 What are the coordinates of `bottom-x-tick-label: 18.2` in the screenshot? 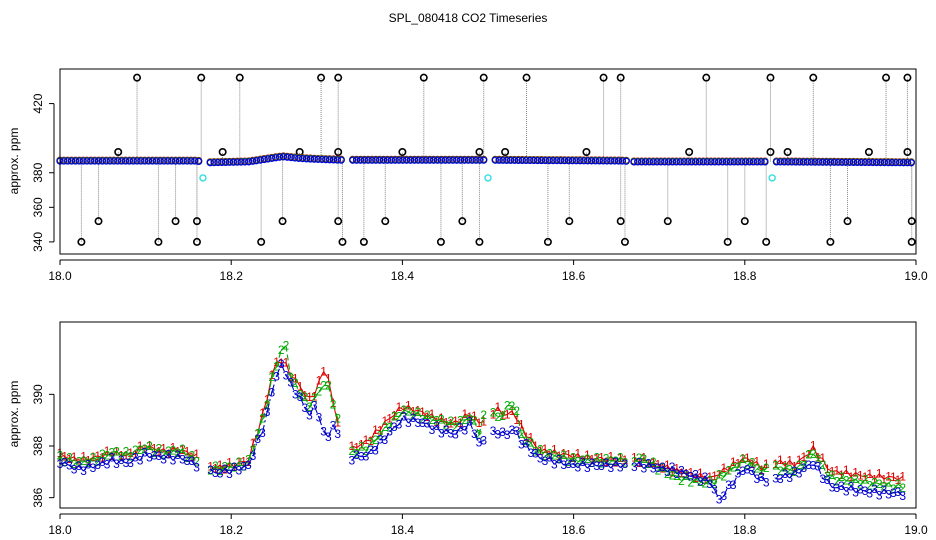 It's located at (232, 530).